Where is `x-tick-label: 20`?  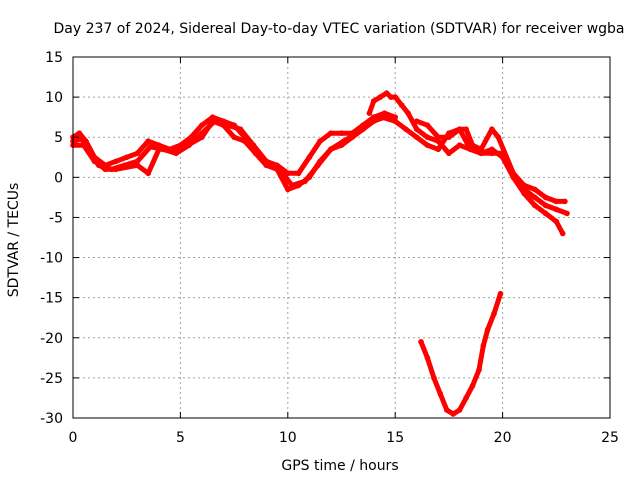 x-tick-label: 20 is located at coordinates (503, 438).